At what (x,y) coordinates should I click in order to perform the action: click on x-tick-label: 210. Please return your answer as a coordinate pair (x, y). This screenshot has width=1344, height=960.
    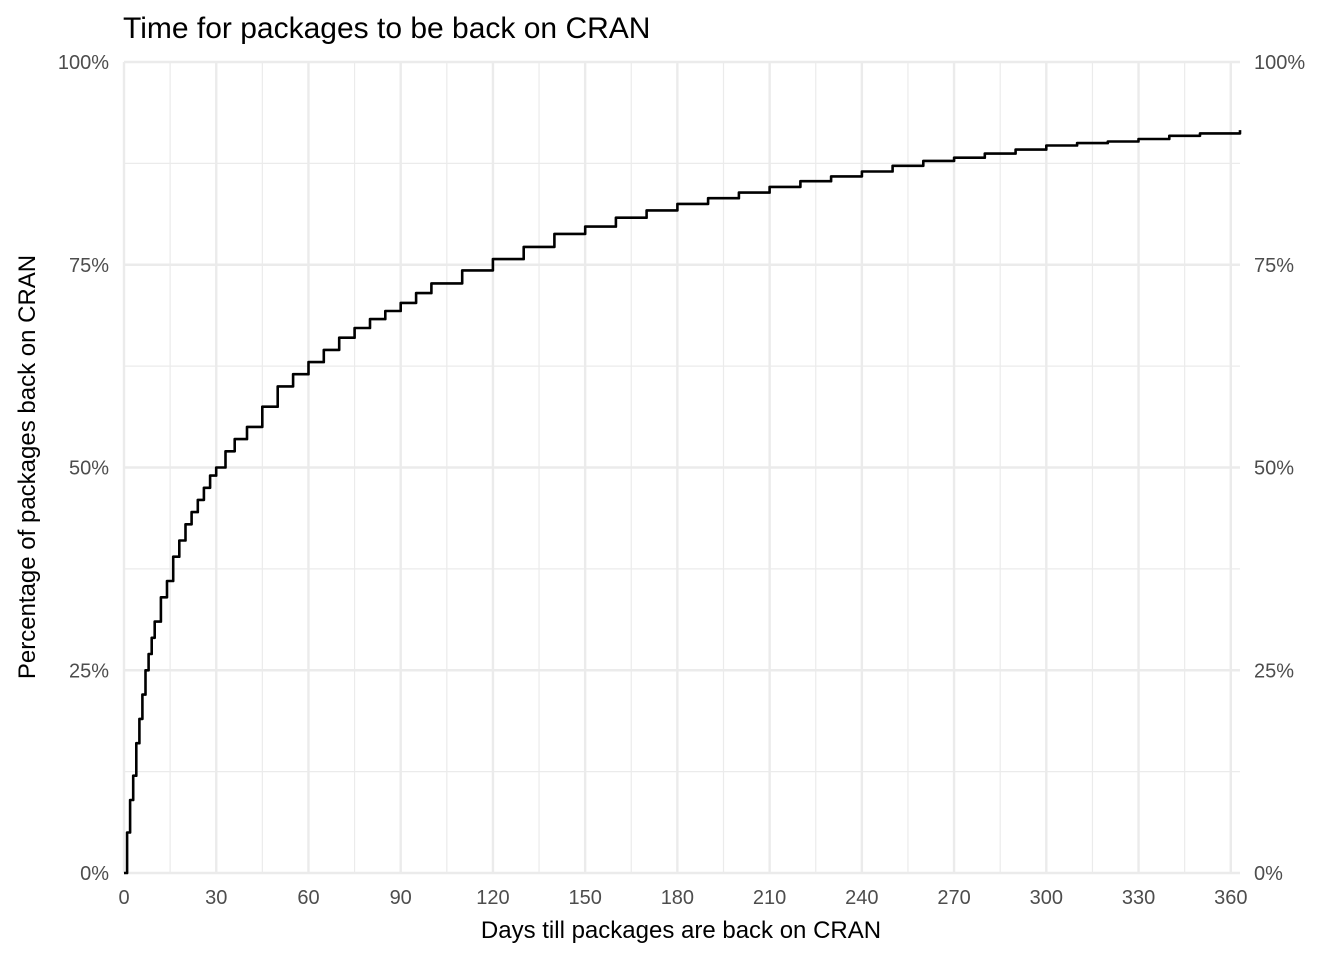
    Looking at the image, I should click on (769, 898).